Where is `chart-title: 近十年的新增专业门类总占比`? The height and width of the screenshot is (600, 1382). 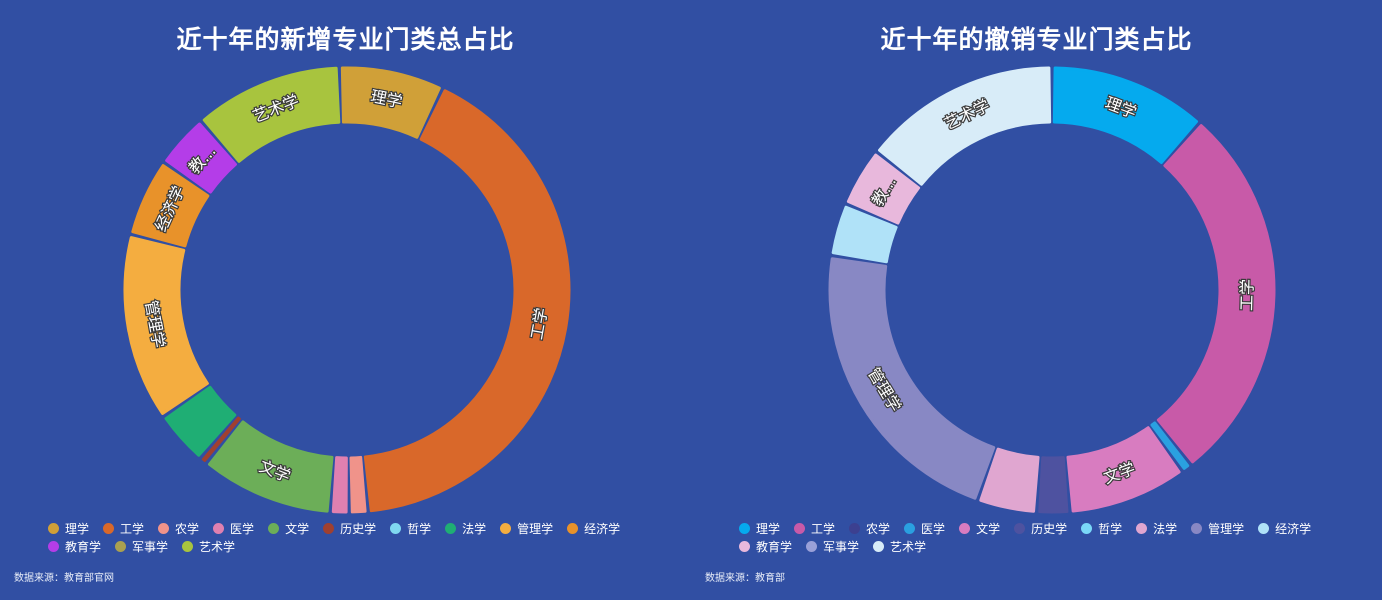 chart-title: 近十年的新增专业门类总占比 is located at coordinates (345, 39).